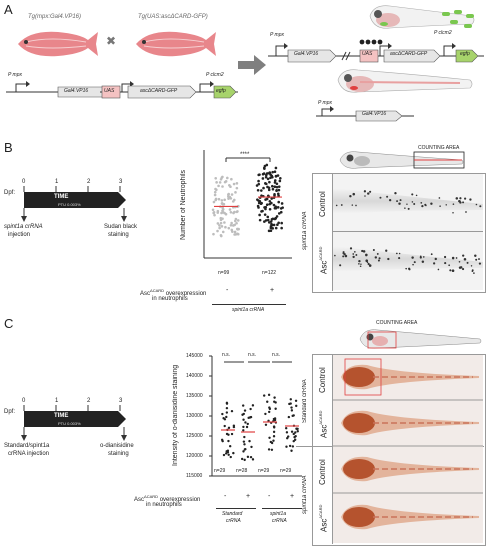  I want to click on embryo-illustration-a2, so click(405, 81).